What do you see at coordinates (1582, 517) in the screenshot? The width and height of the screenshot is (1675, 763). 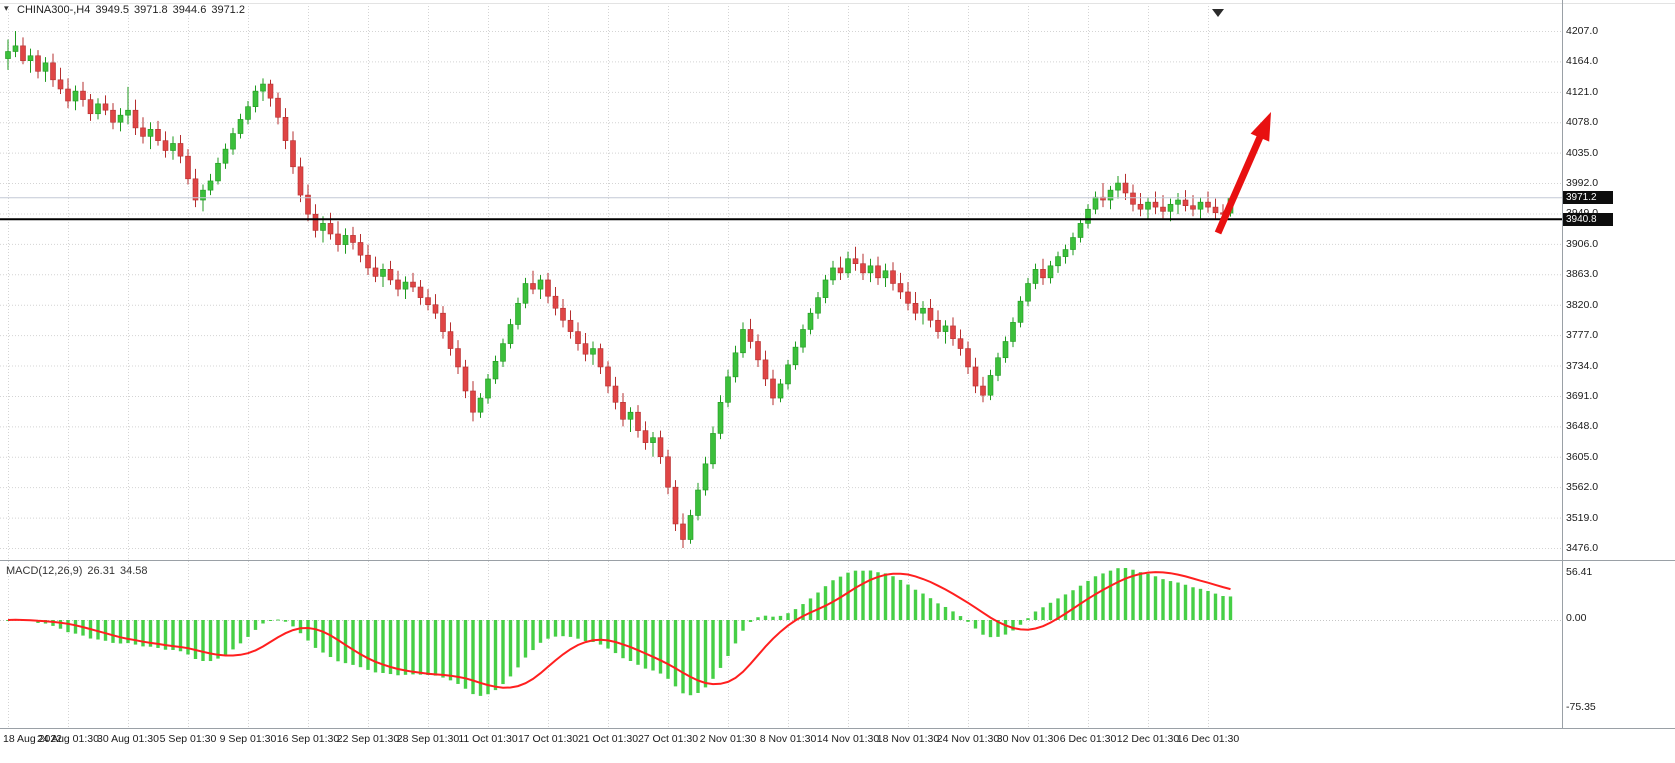 I see `price-axis-label: 3519.0` at bounding box center [1582, 517].